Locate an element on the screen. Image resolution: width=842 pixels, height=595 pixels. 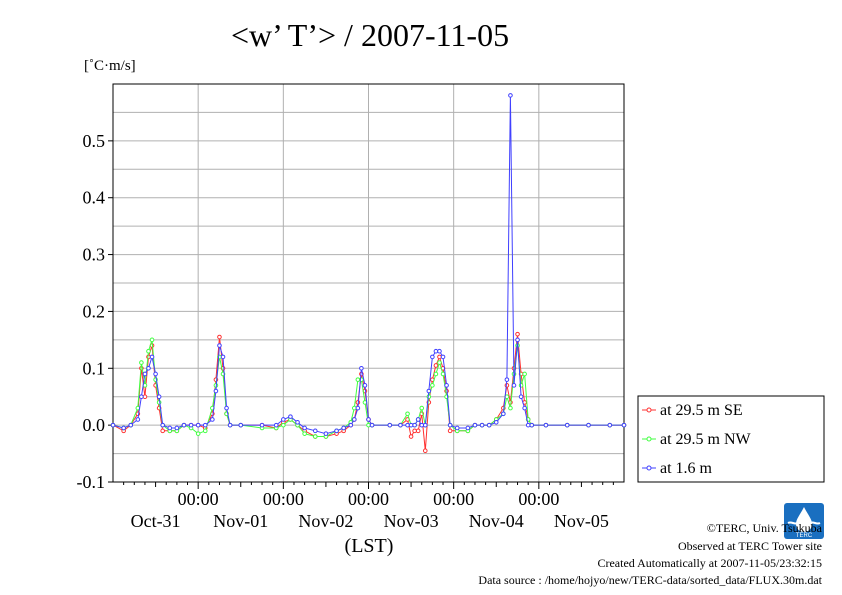
terc-logo: TERC is located at coordinates (804, 523).